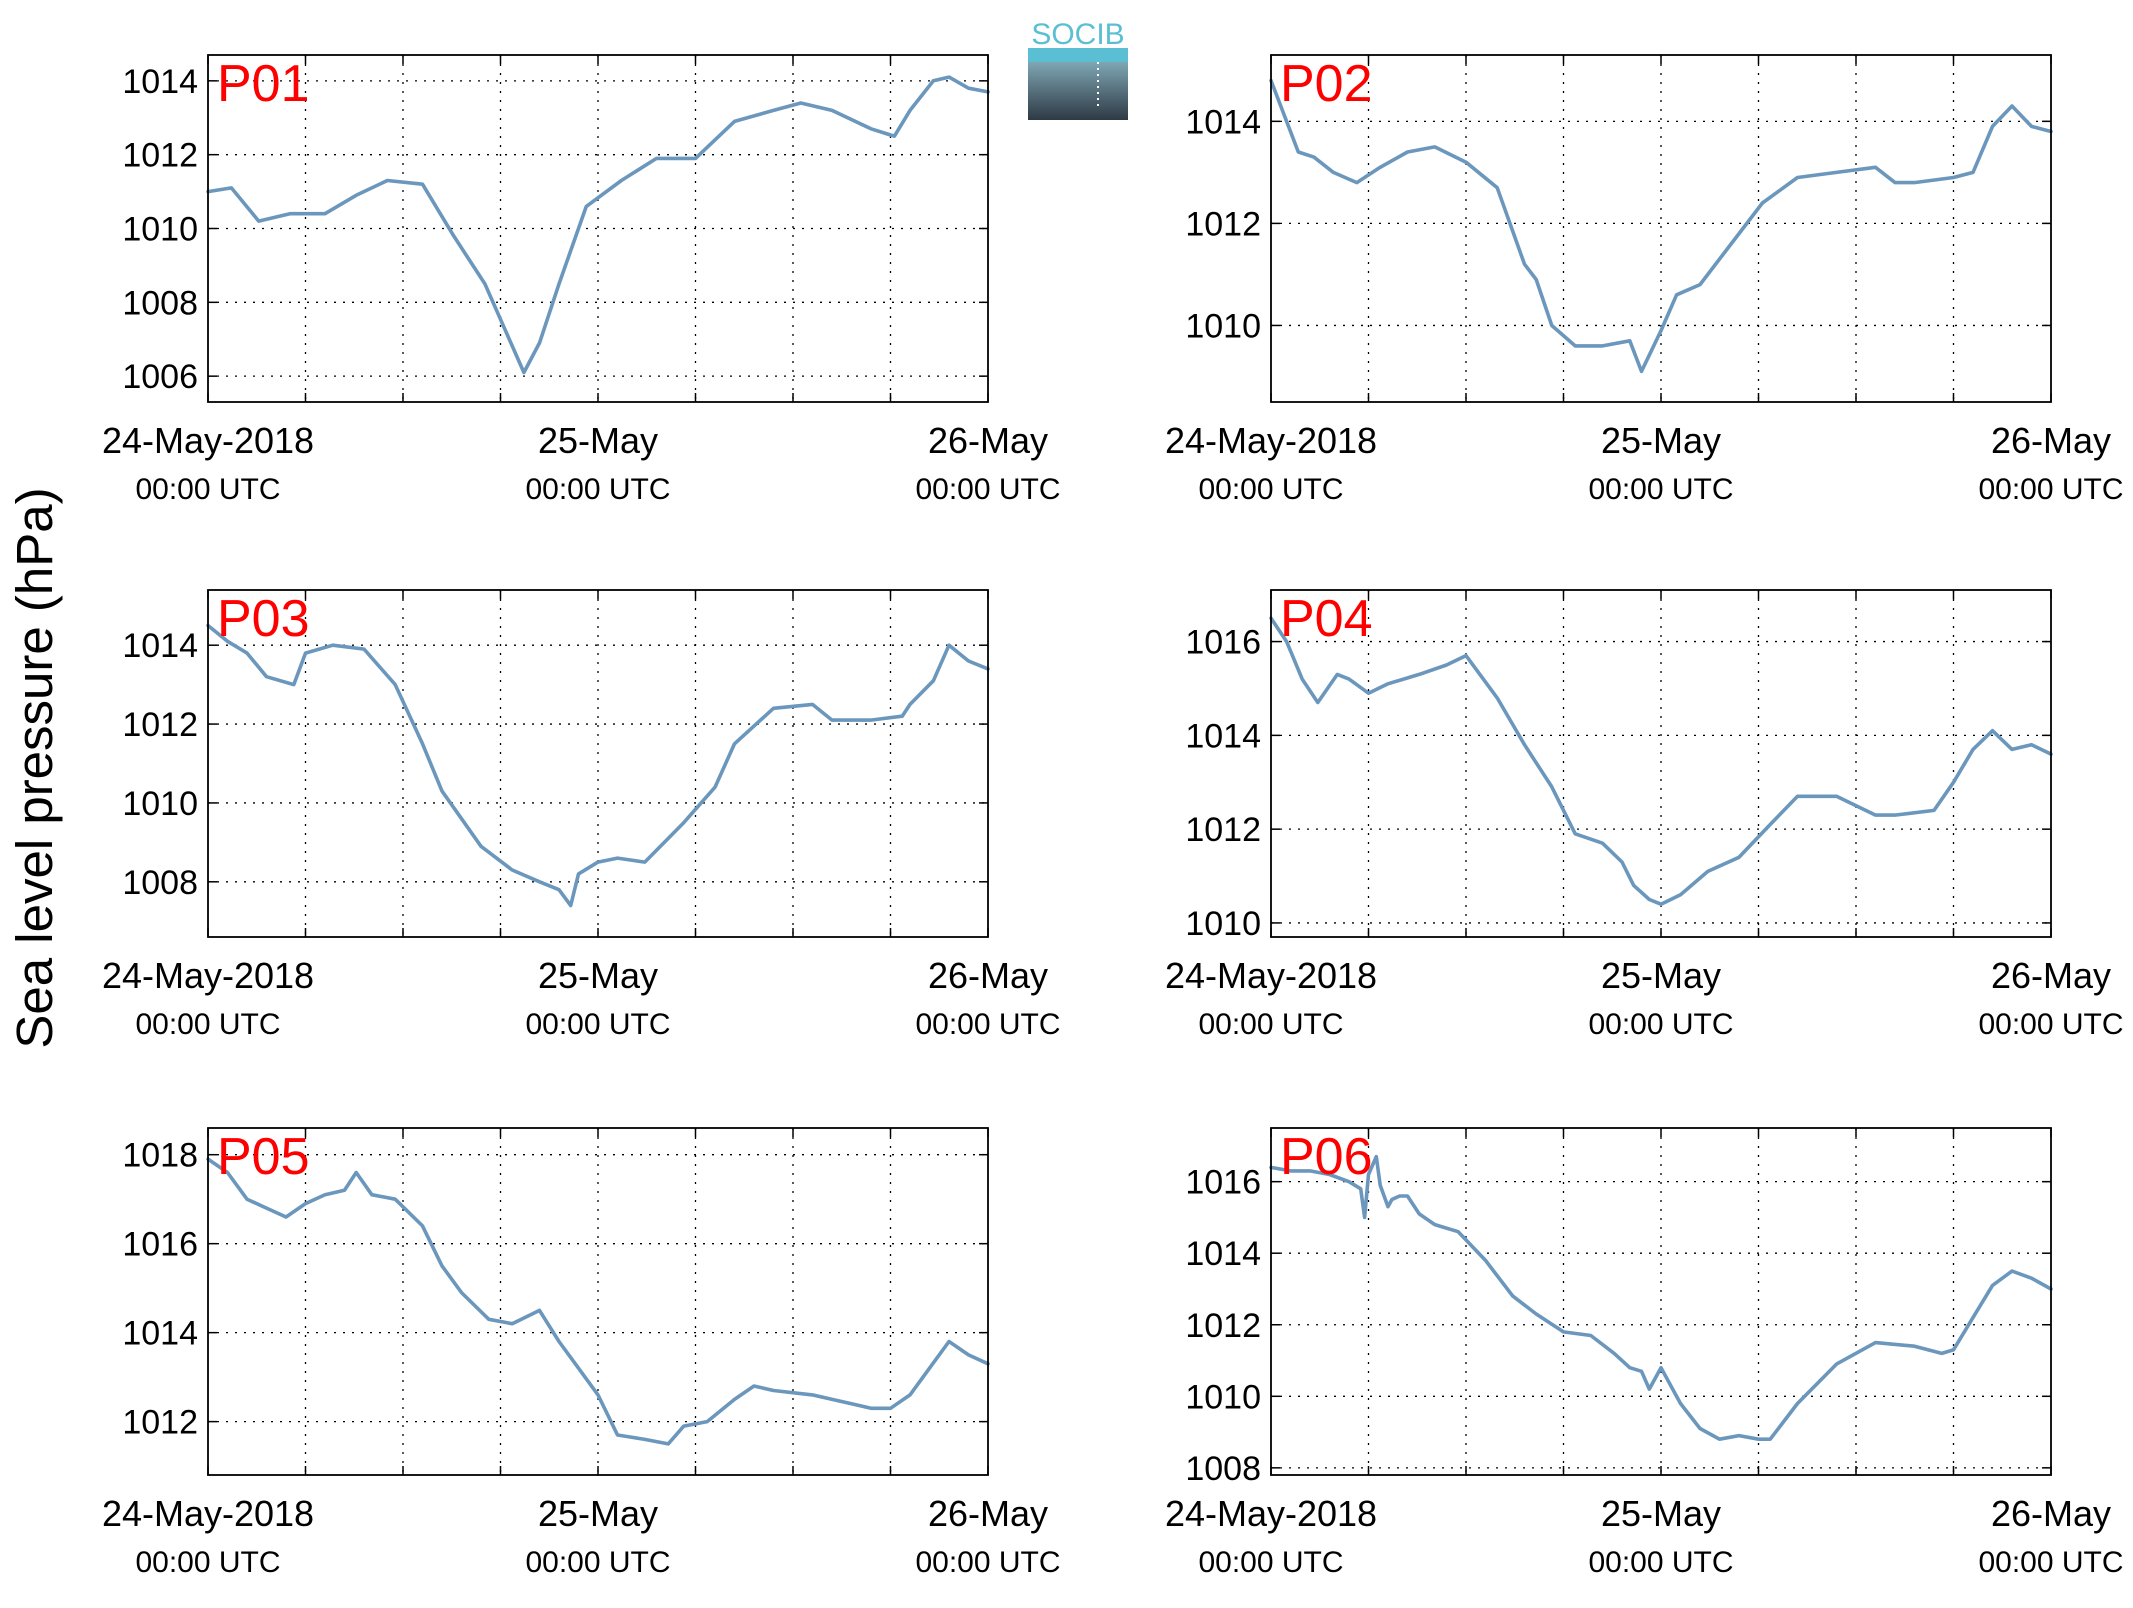 Image resolution: width=2133 pixels, height=1608 pixels. I want to click on panel-label: P01, so click(263, 84).